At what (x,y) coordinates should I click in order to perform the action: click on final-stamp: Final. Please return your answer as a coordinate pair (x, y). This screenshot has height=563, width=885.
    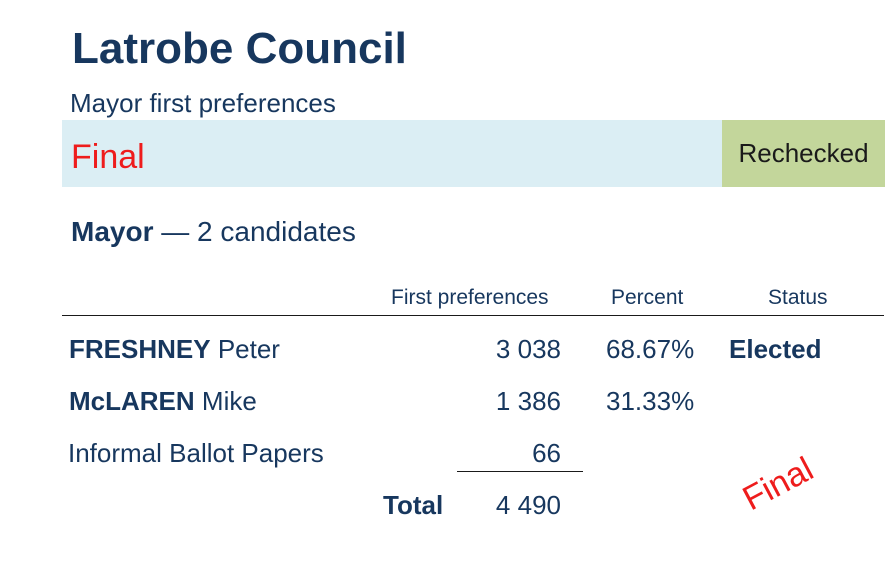
    Looking at the image, I should click on (778, 484).